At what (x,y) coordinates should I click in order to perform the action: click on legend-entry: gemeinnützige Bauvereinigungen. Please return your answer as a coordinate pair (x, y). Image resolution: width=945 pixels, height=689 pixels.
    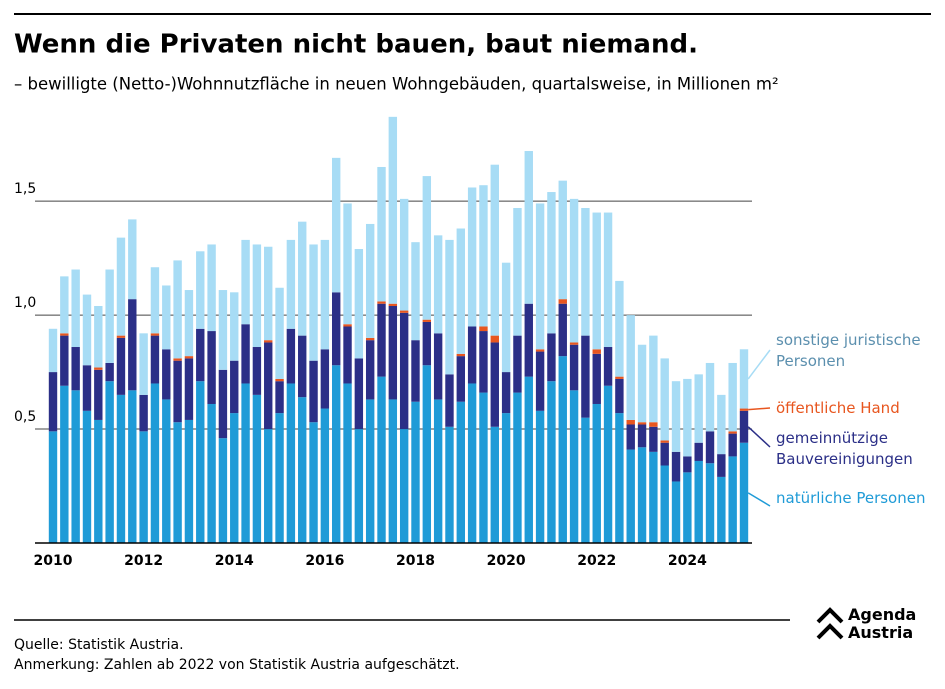
    Looking at the image, I should click on (844, 448).